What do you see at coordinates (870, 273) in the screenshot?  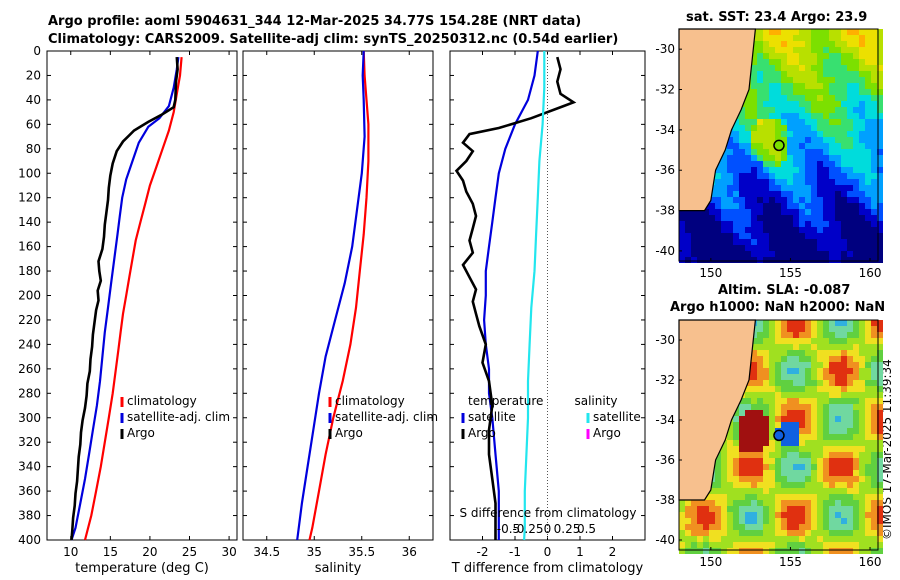 I see `sst-map-xtick-label: 160` at bounding box center [870, 273].